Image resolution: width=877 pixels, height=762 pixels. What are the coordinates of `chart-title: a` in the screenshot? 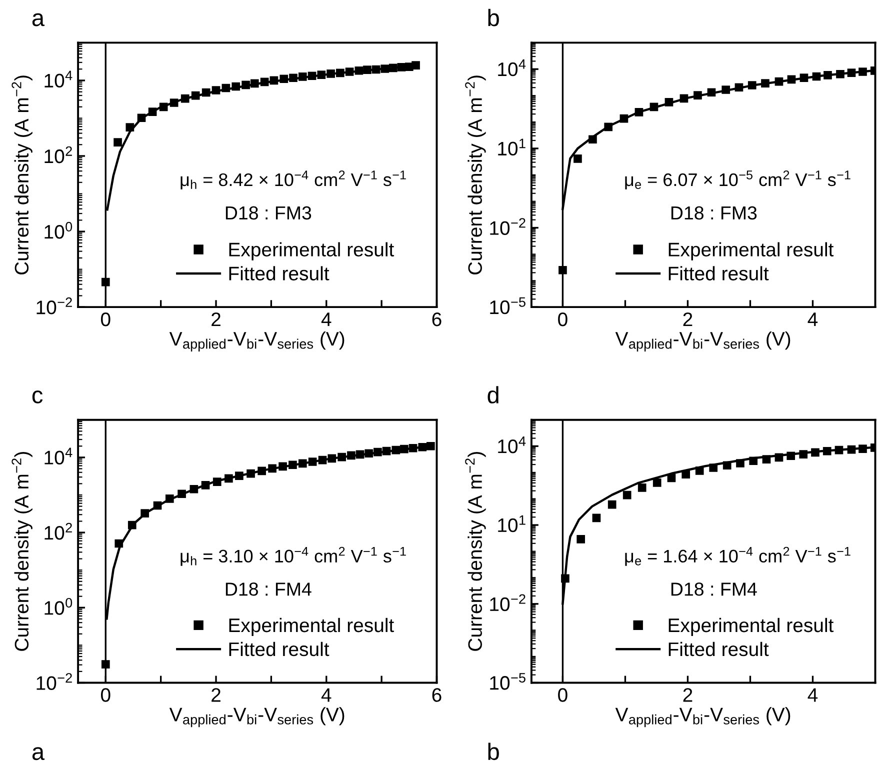 It's located at (38, 19).